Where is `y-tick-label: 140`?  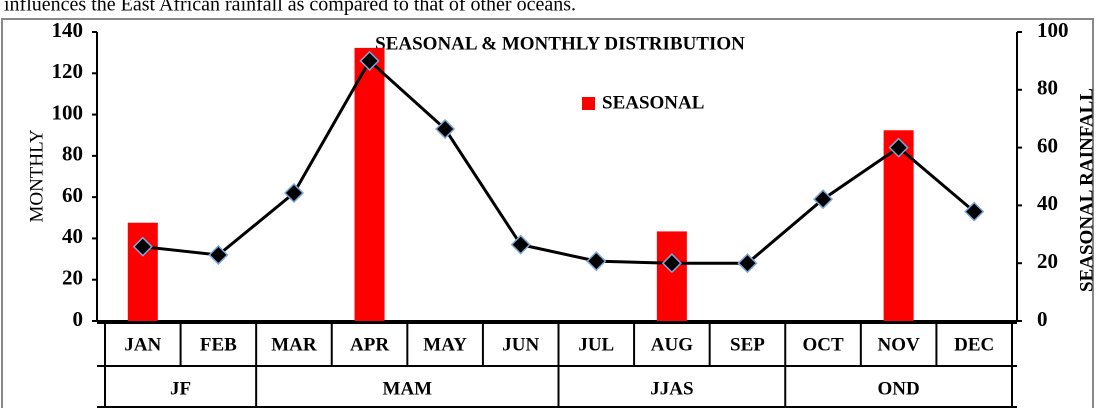 y-tick-label: 140 is located at coordinates (68, 30).